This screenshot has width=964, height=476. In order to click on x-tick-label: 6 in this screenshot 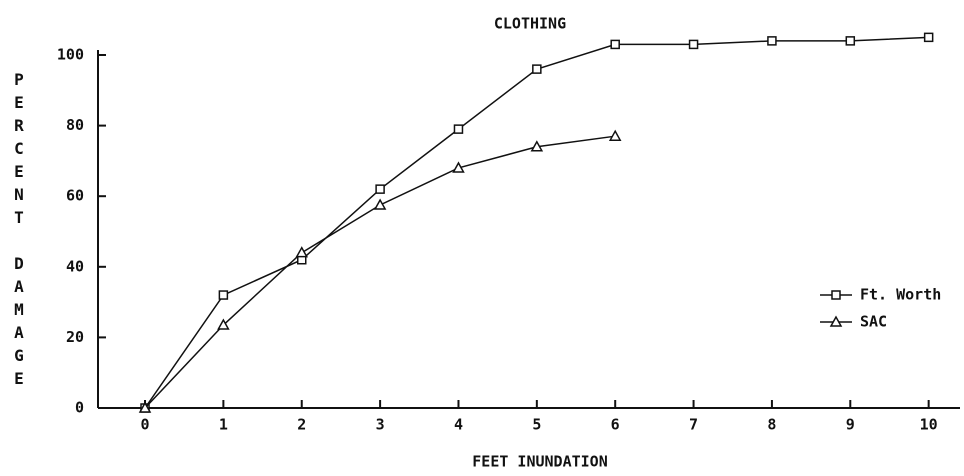, I will do `click(615, 425)`.